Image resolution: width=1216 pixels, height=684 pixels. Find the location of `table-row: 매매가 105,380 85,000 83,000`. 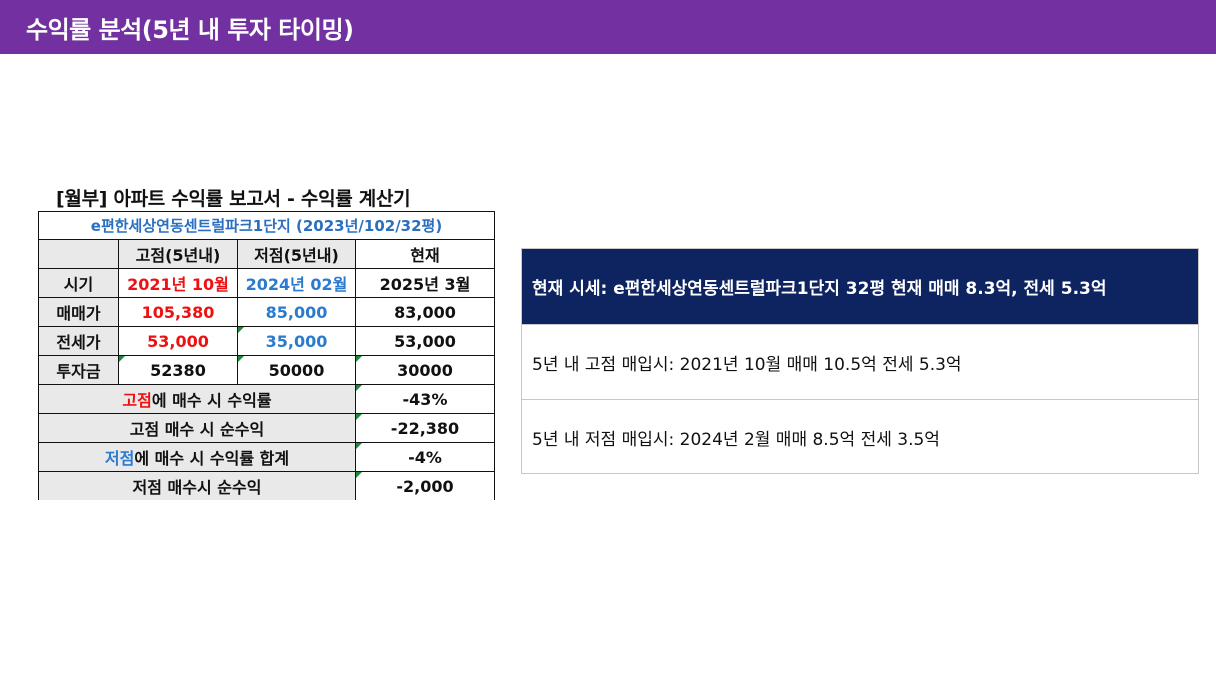

table-row: 매매가 105,380 85,000 83,000 is located at coordinates (266, 312).